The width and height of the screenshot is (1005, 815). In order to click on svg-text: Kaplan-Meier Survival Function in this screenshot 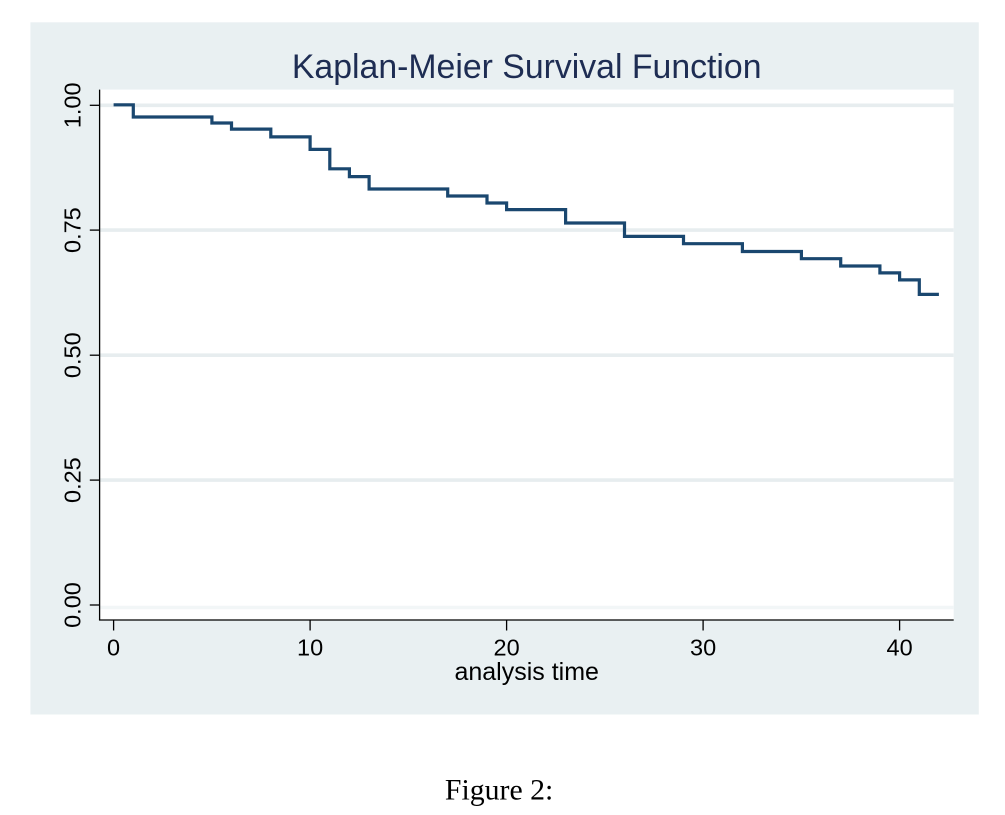, I will do `click(527, 67)`.